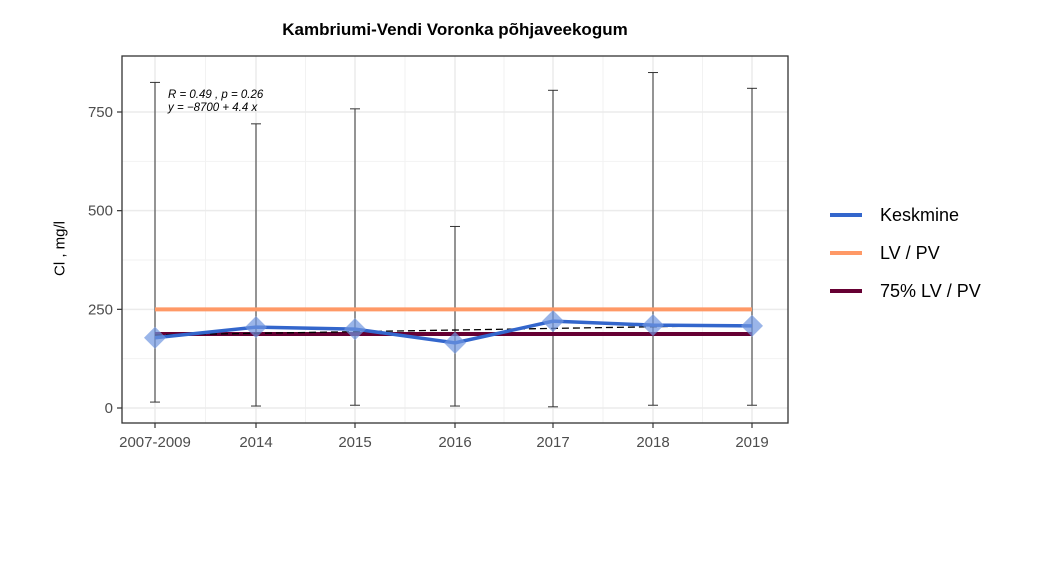 This screenshot has width=1056, height=563. Describe the element at coordinates (455, 29) in the screenshot. I see `chart-title: Kambriumi-Vendi Voronka põhjaveekogum` at that location.